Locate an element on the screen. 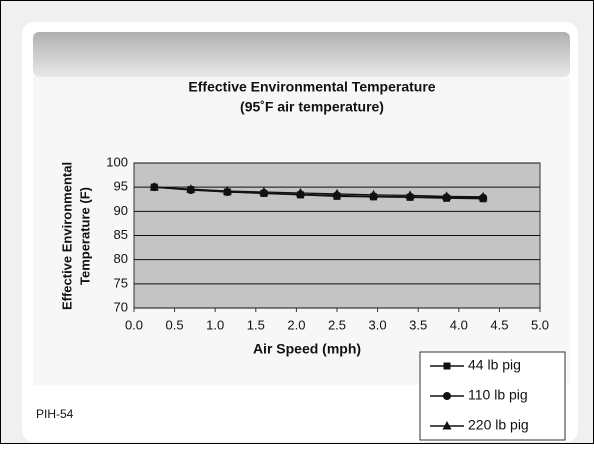 The width and height of the screenshot is (594, 449). x-tick-label: 4.0 is located at coordinates (459, 324).